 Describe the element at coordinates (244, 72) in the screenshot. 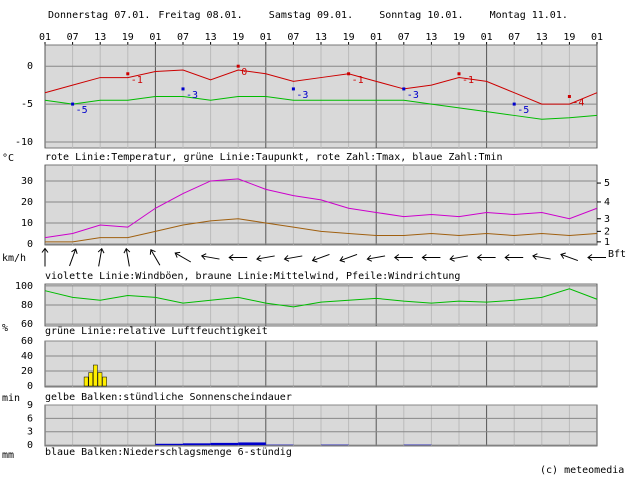

I see `tmax-label: 0` at that location.